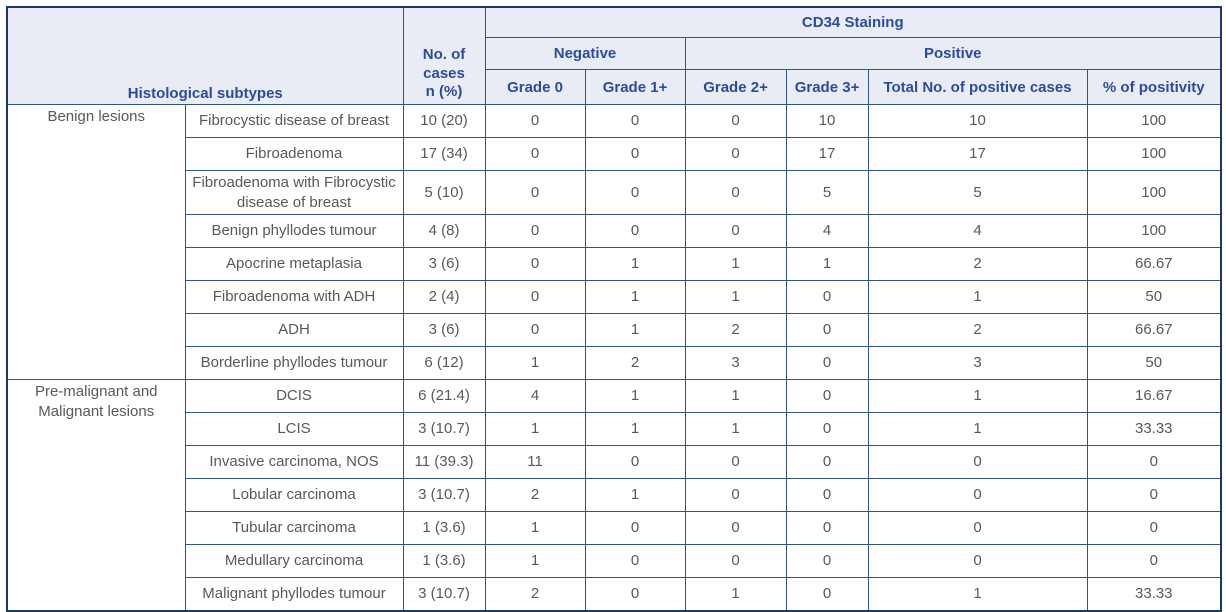 The image size is (1226, 612). I want to click on cell-grade-1: 2, so click(635, 363).